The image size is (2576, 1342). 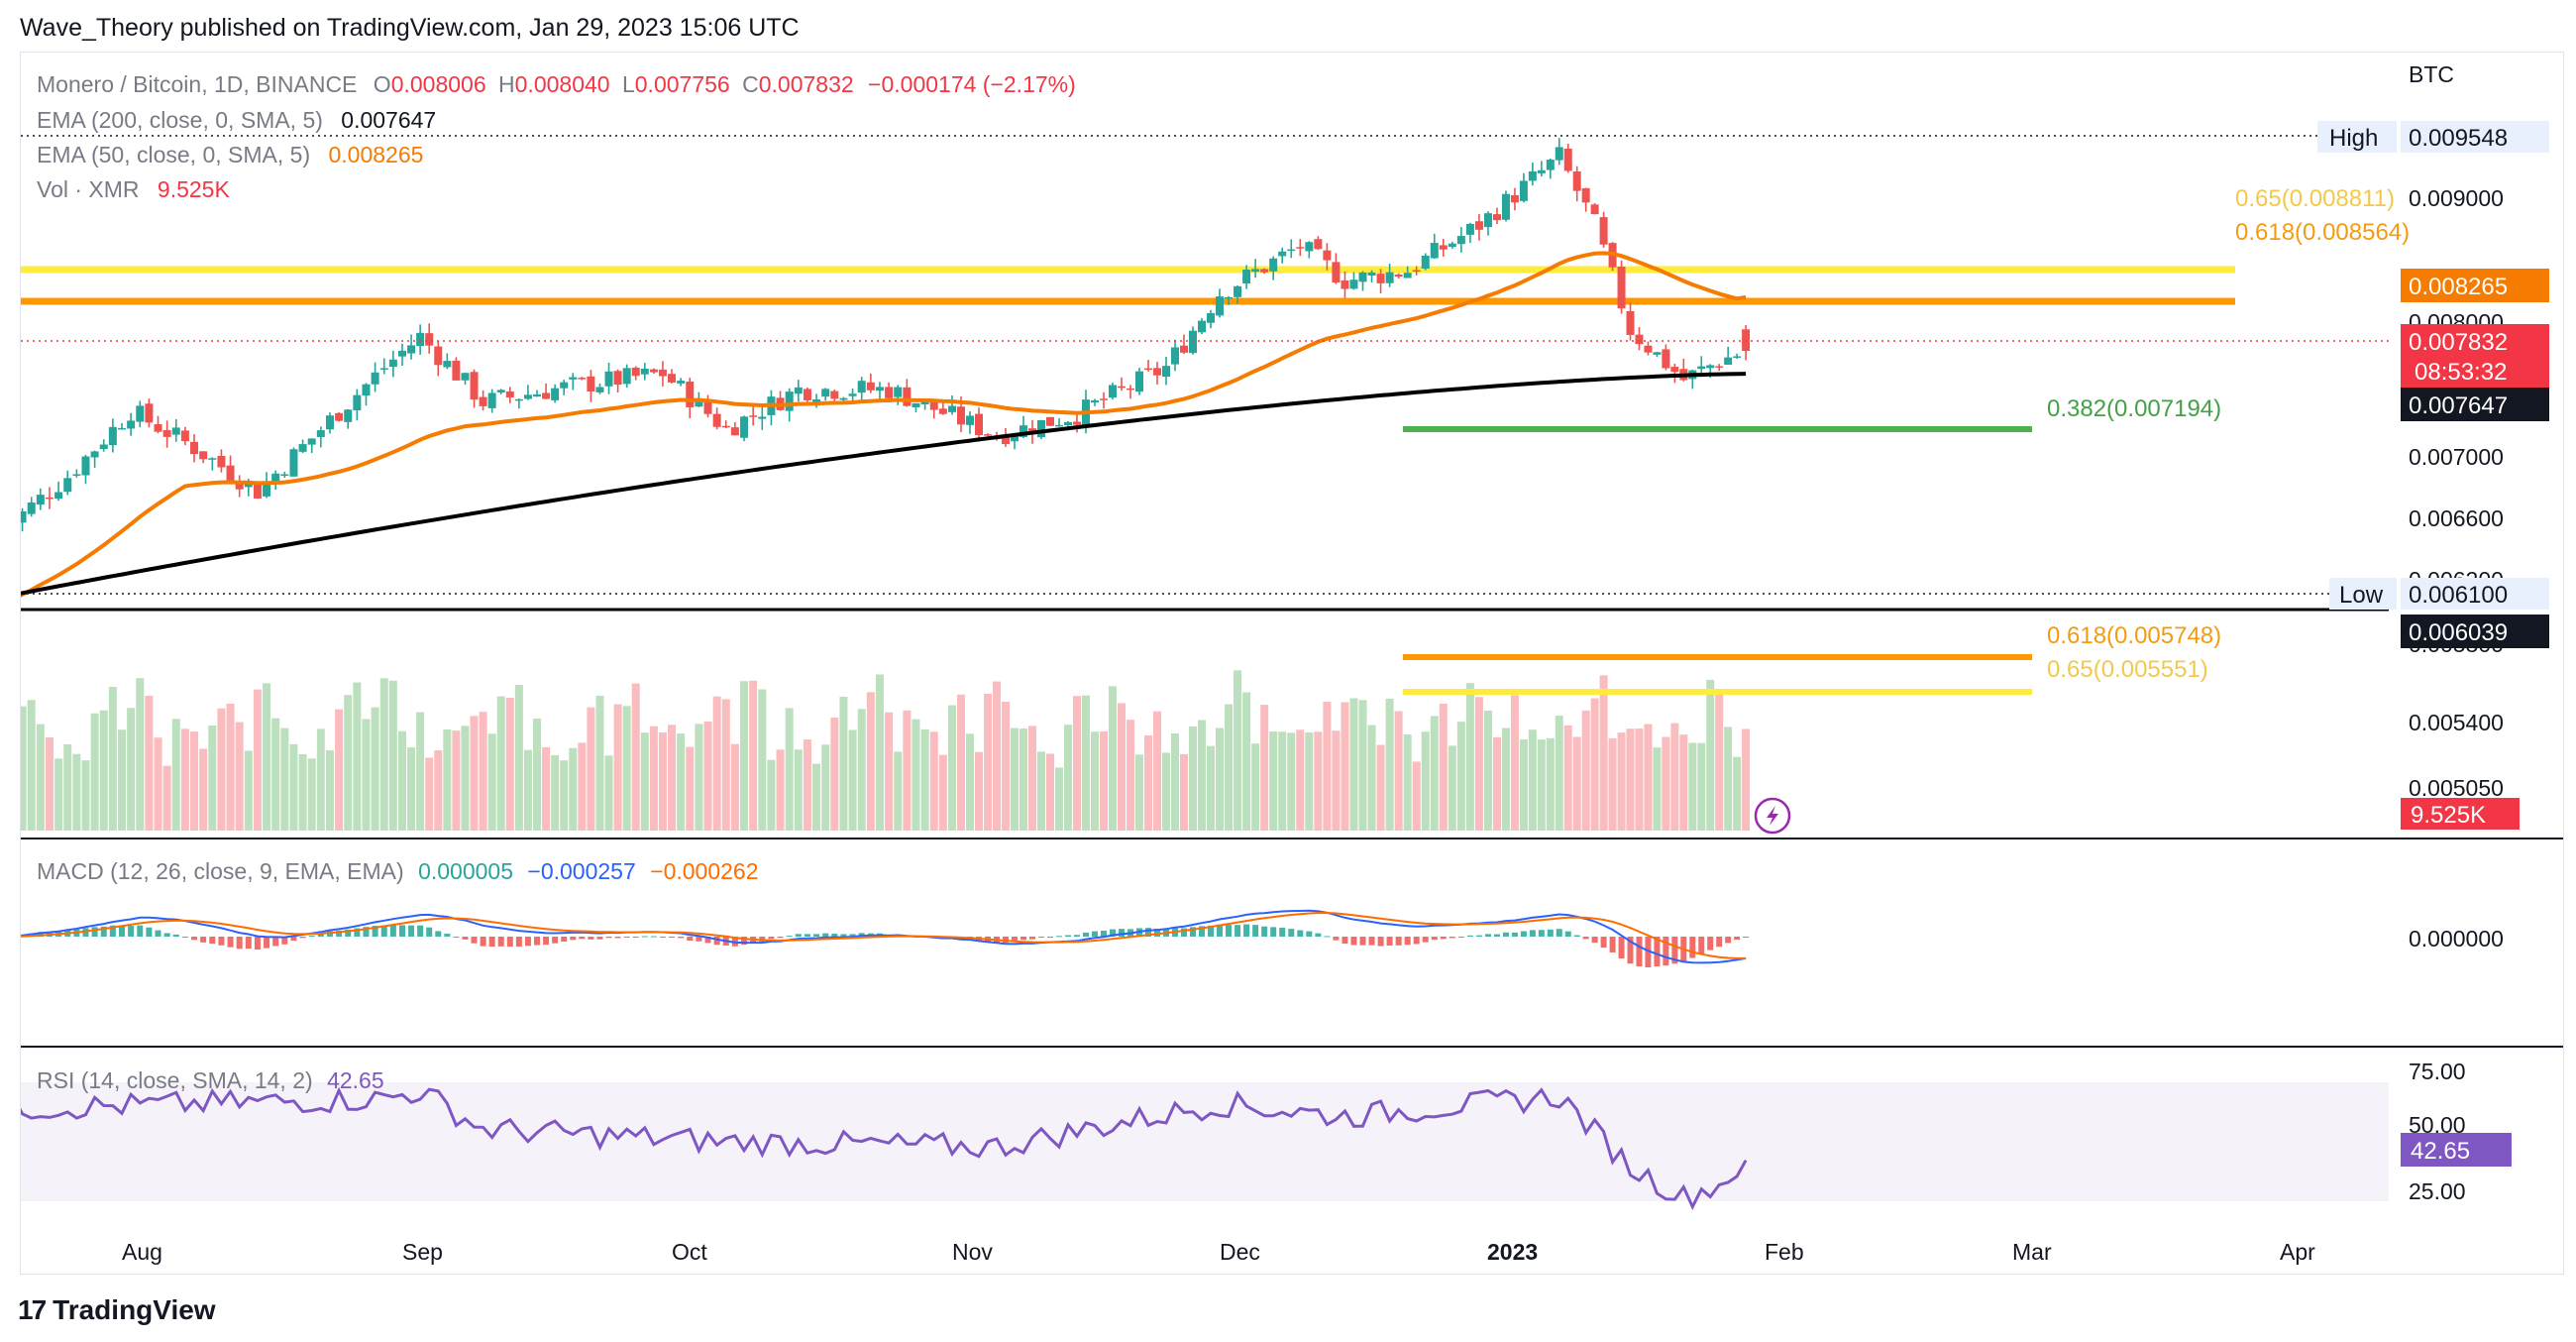 What do you see at coordinates (2458, 342) in the screenshot?
I see `last-price-tag: 0.007832` at bounding box center [2458, 342].